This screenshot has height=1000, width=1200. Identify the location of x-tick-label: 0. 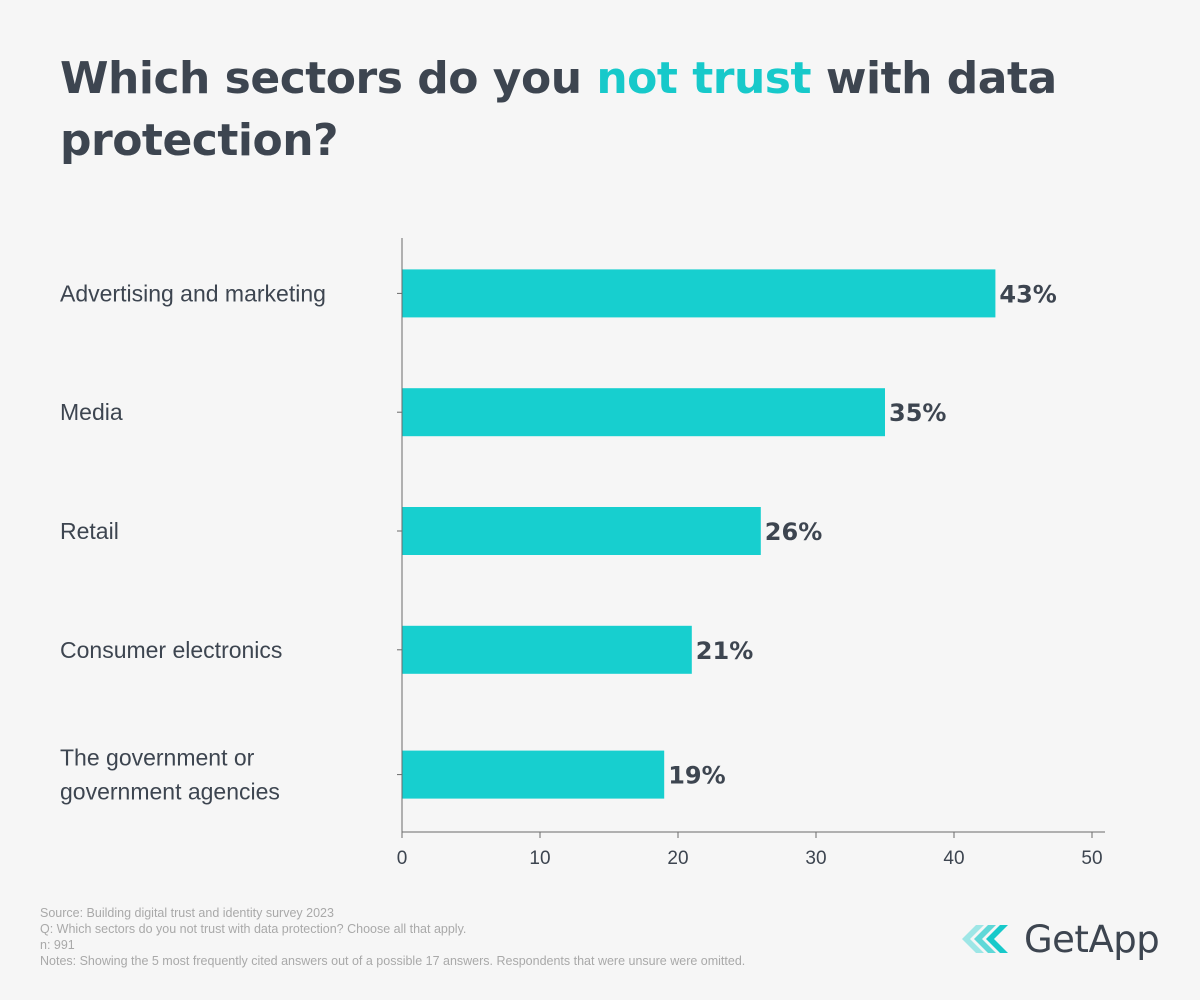
(402, 858).